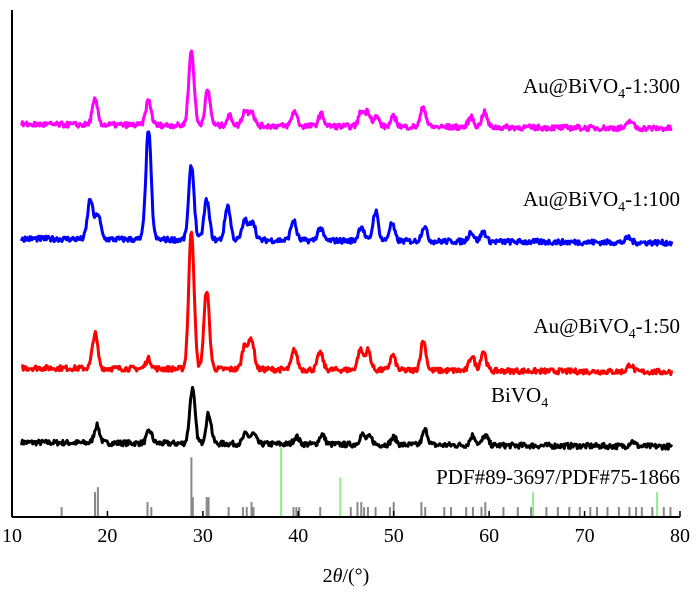  What do you see at coordinates (12, 536) in the screenshot?
I see `x-tick-label: 10` at bounding box center [12, 536].